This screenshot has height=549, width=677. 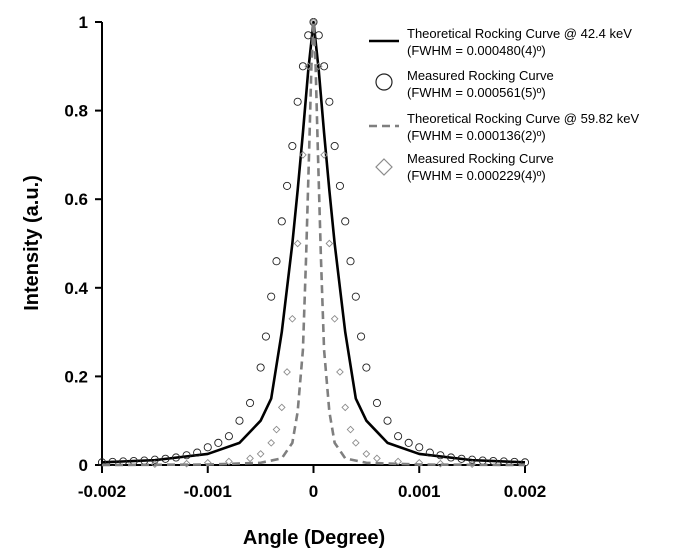 I want to click on legend-symbol-measured-diamond, so click(x=384, y=167).